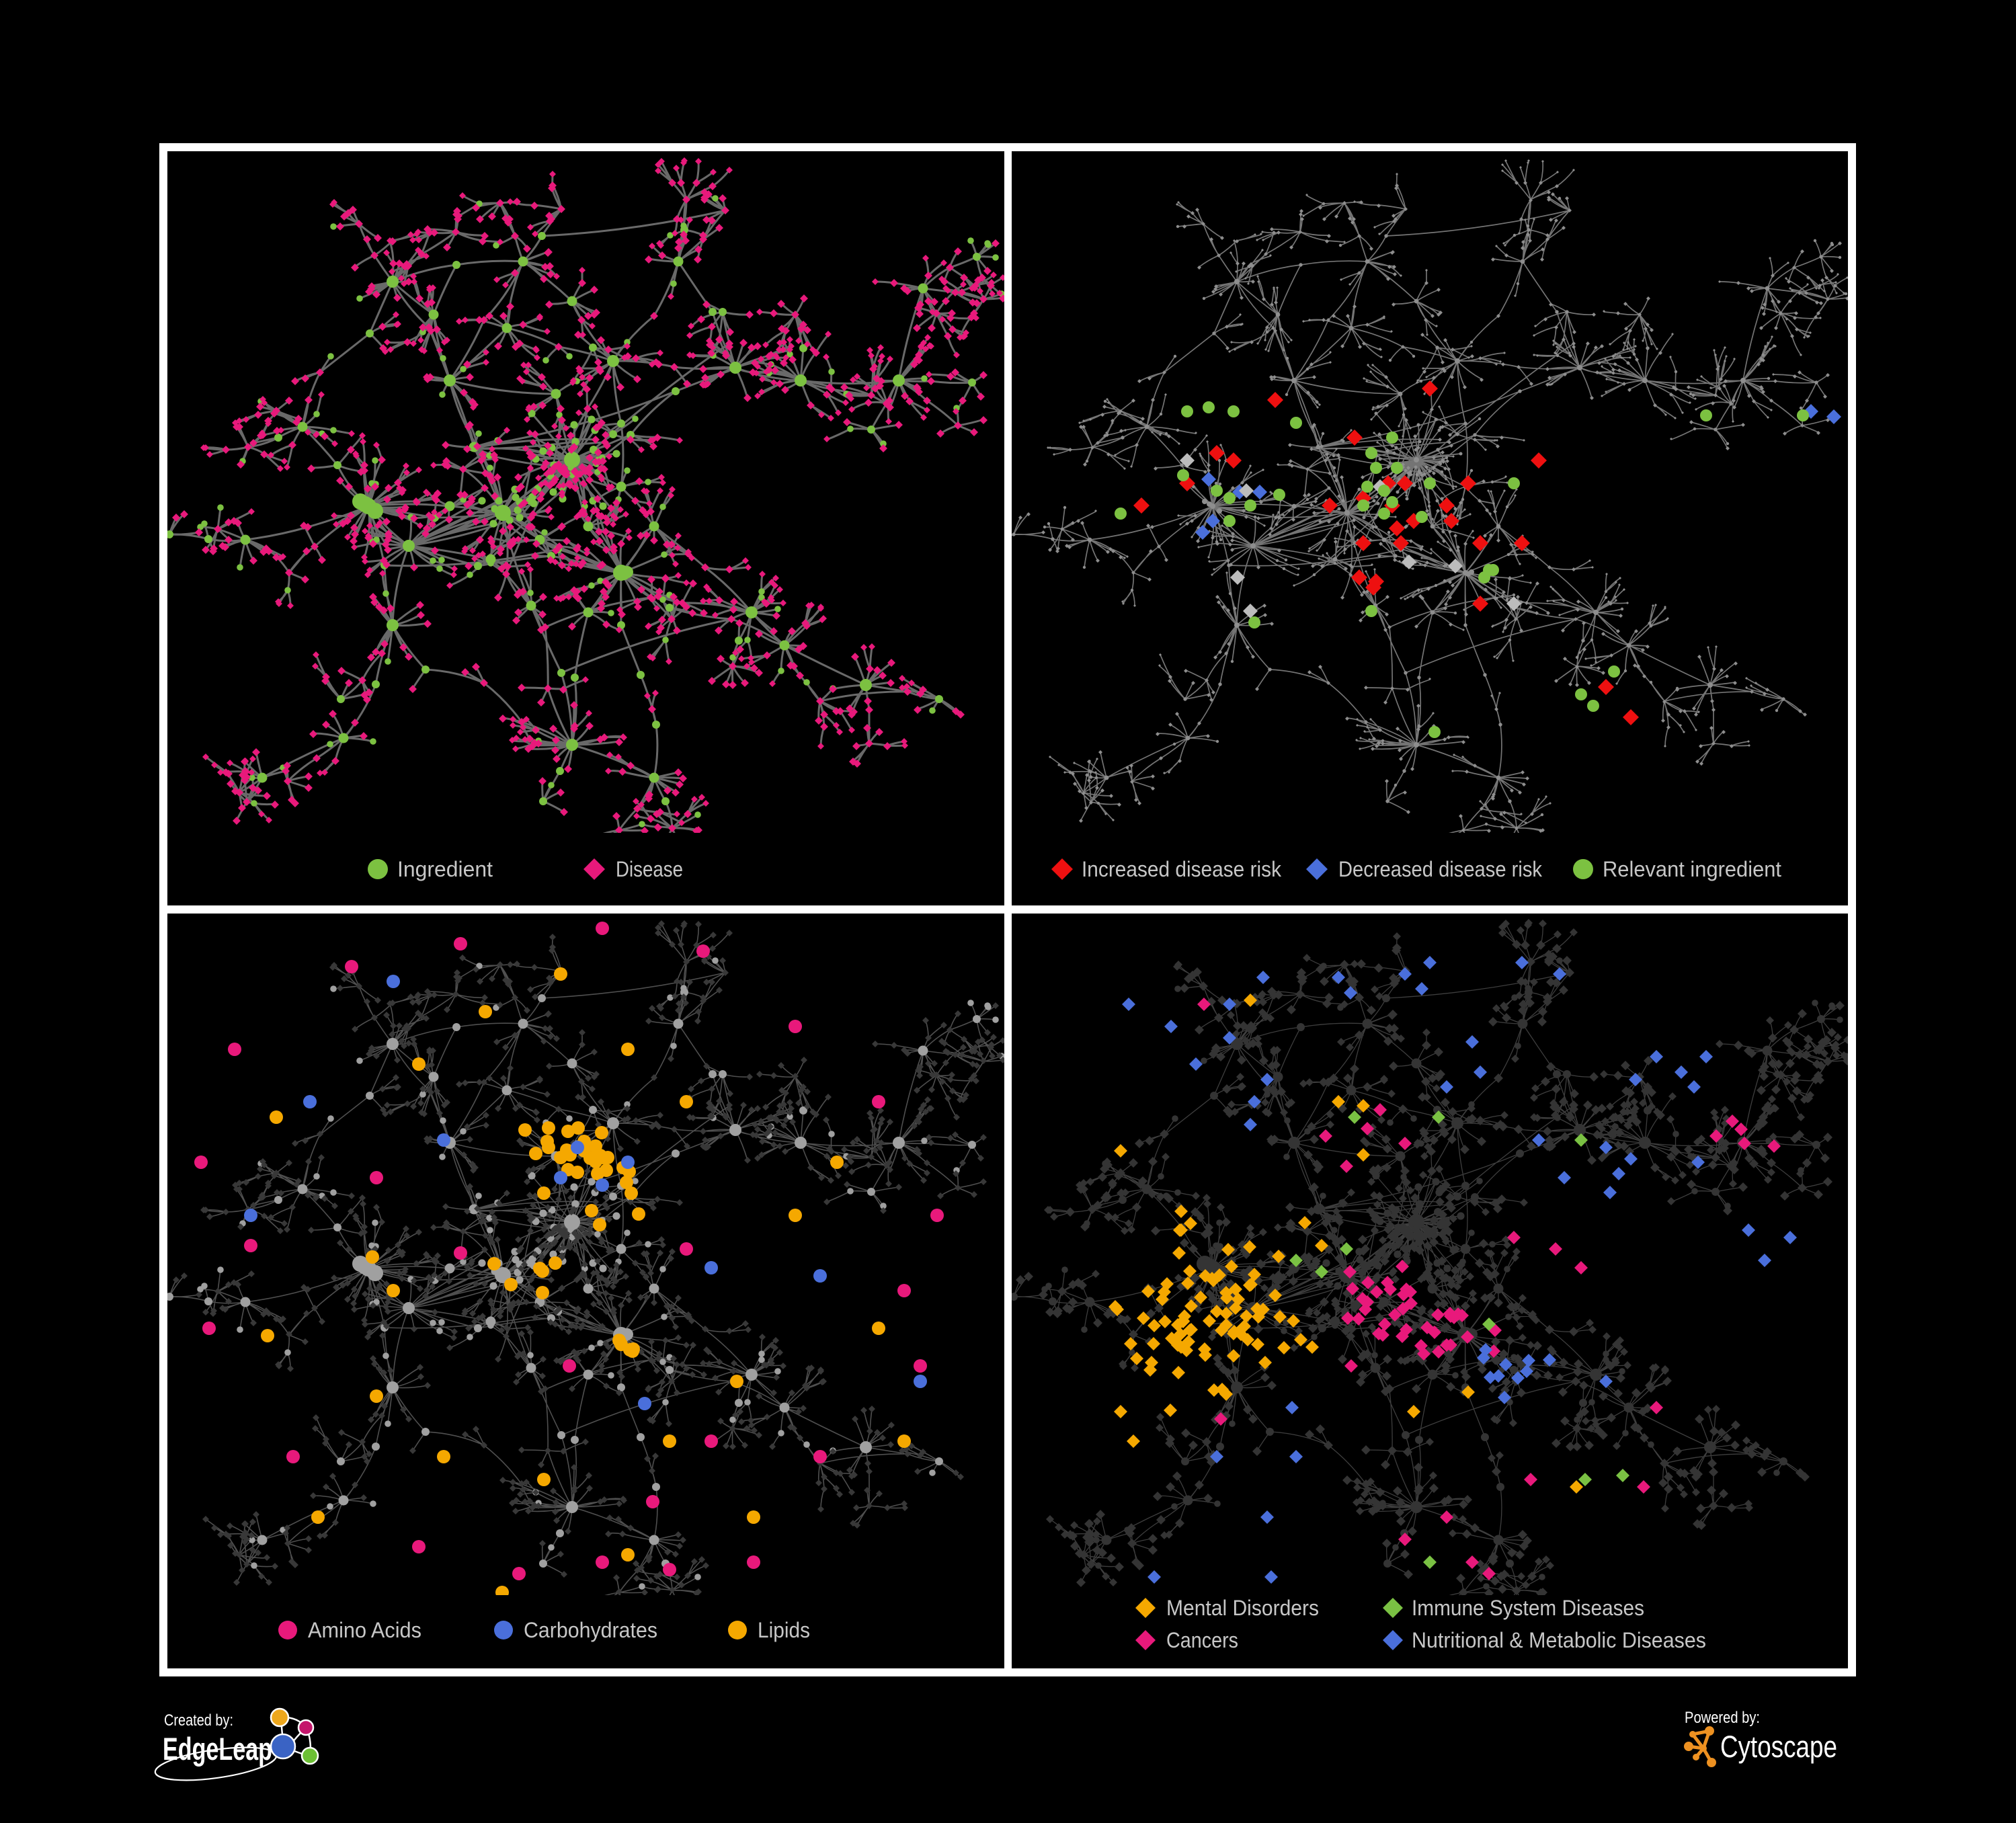 The height and width of the screenshot is (1823, 2016). I want to click on svg-text: Carbohydrates, so click(590, 1630).